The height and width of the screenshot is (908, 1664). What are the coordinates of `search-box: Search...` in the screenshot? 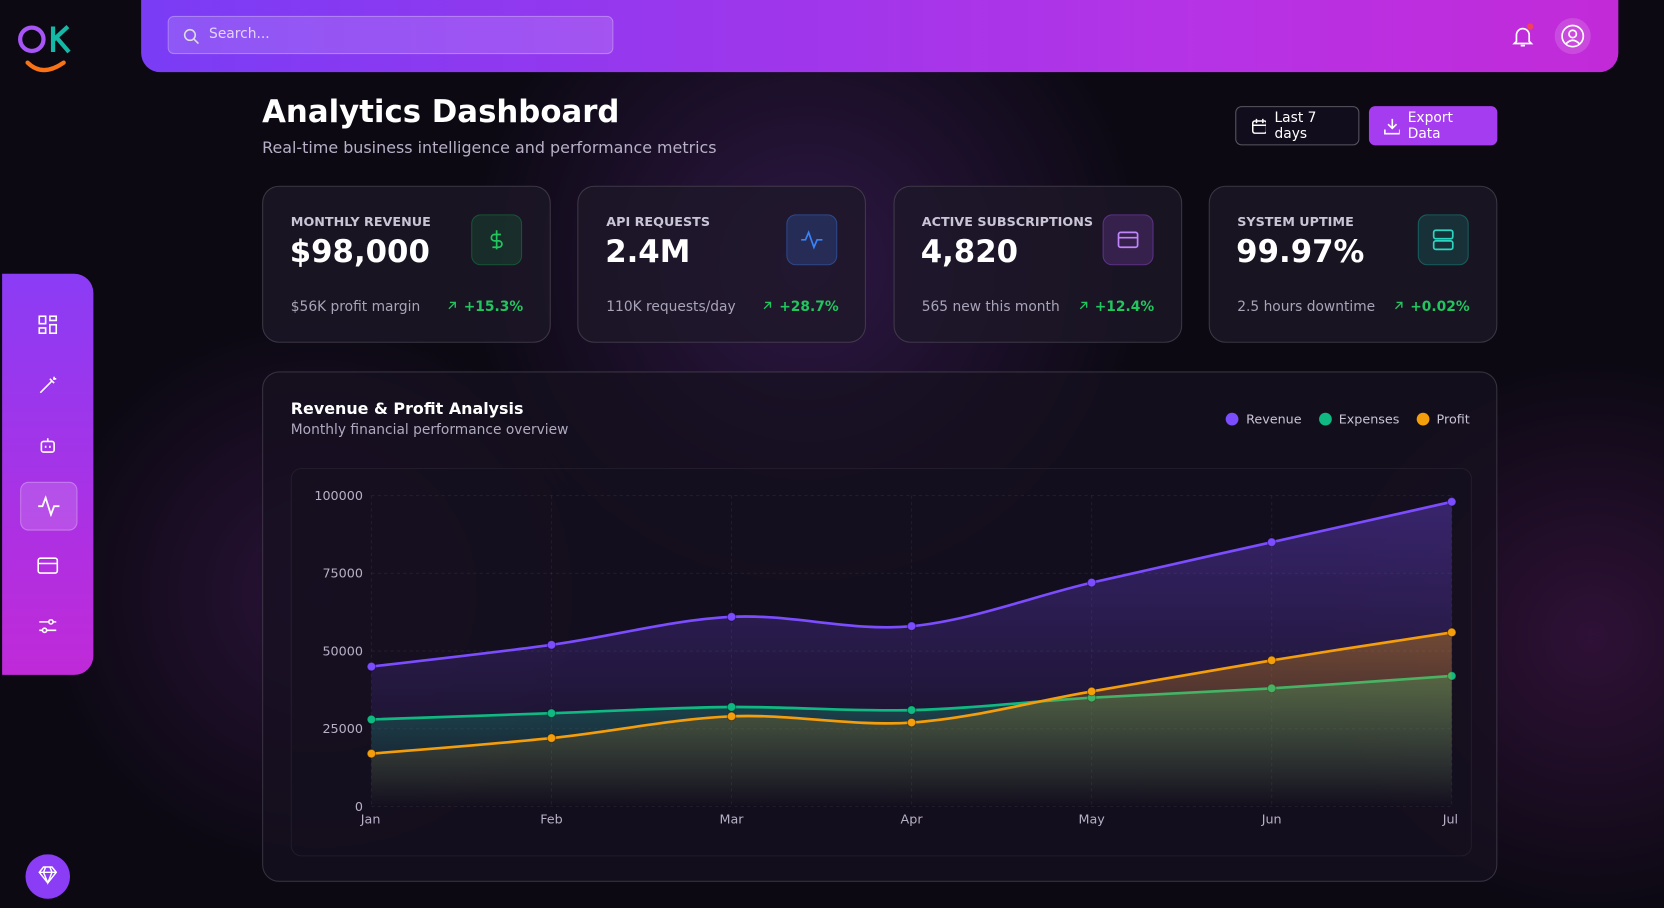 It's located at (390, 35).